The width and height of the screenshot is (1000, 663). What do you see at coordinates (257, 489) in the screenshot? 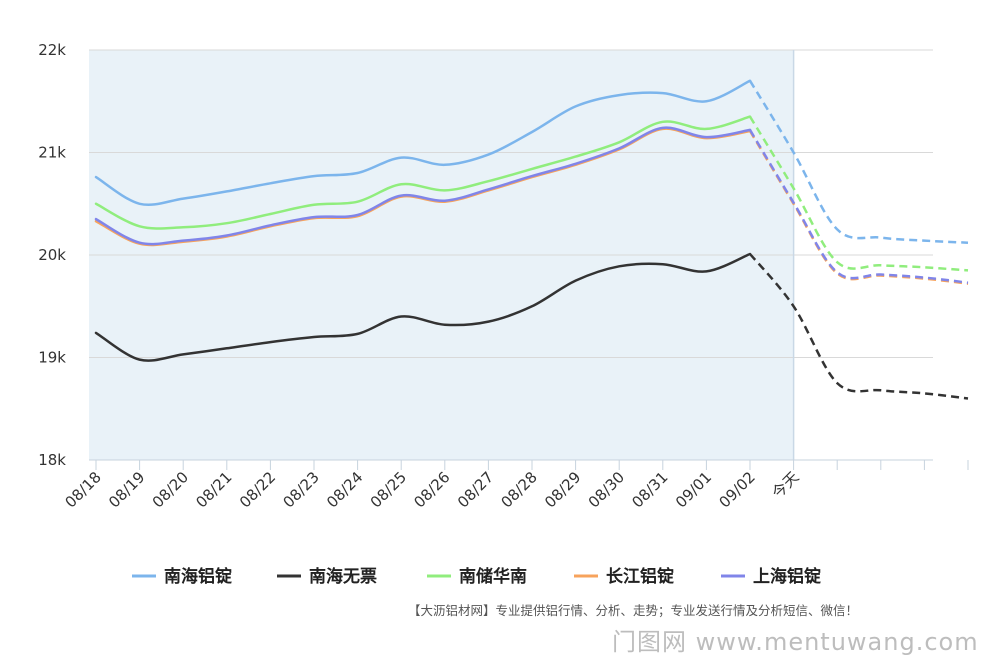
I see `x-tick-label: 08/22` at bounding box center [257, 489].